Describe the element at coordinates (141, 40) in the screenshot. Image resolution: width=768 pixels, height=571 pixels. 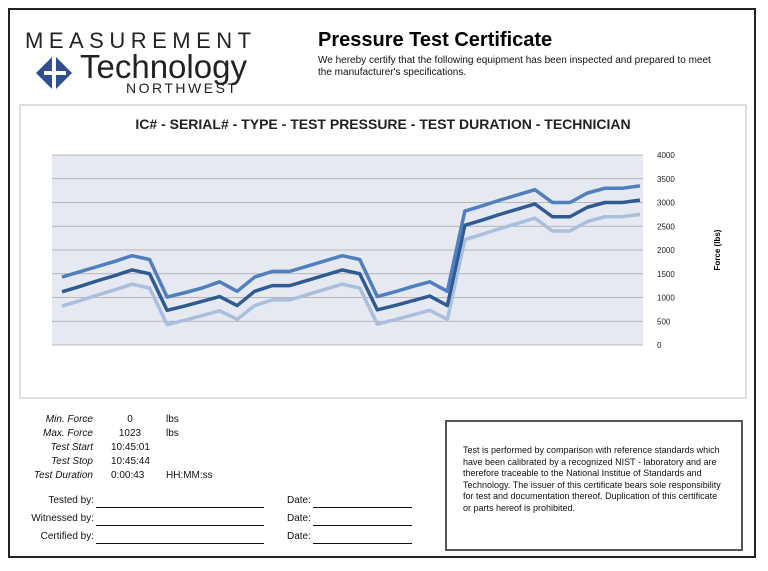
I see `logo-line1: MEASUREMENT` at that location.